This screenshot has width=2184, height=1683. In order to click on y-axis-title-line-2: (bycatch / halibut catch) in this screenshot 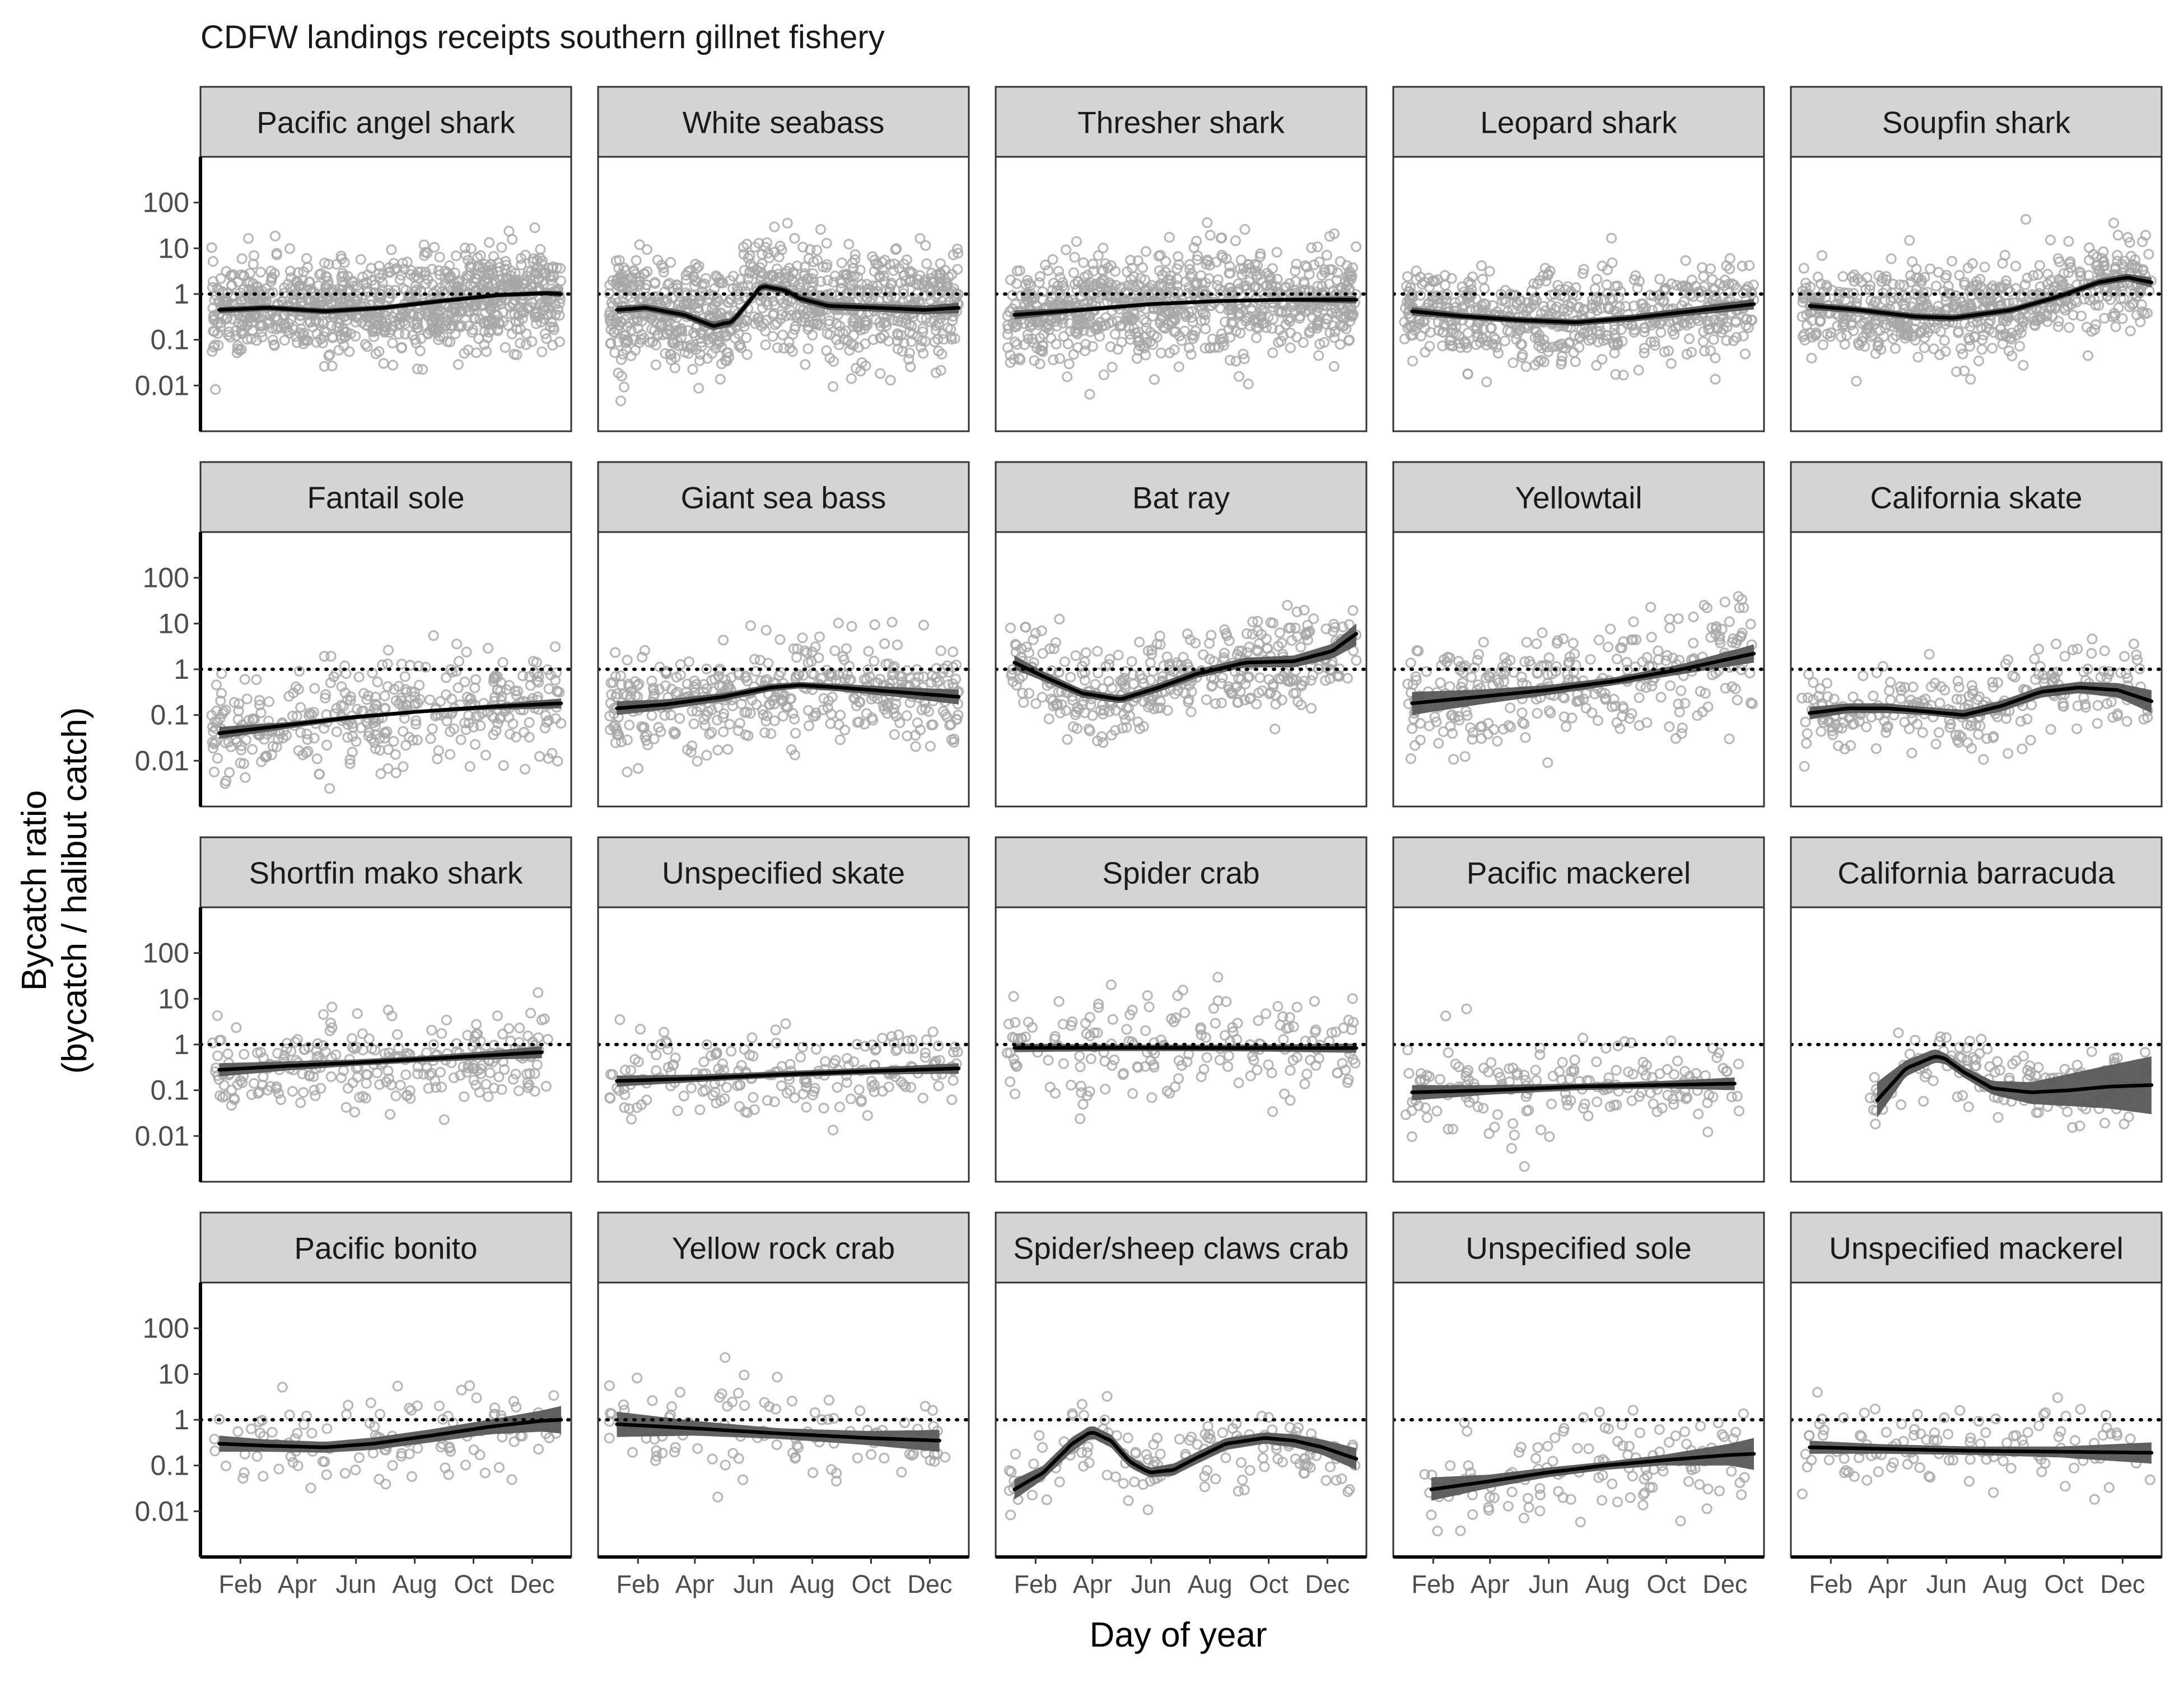, I will do `click(75, 891)`.